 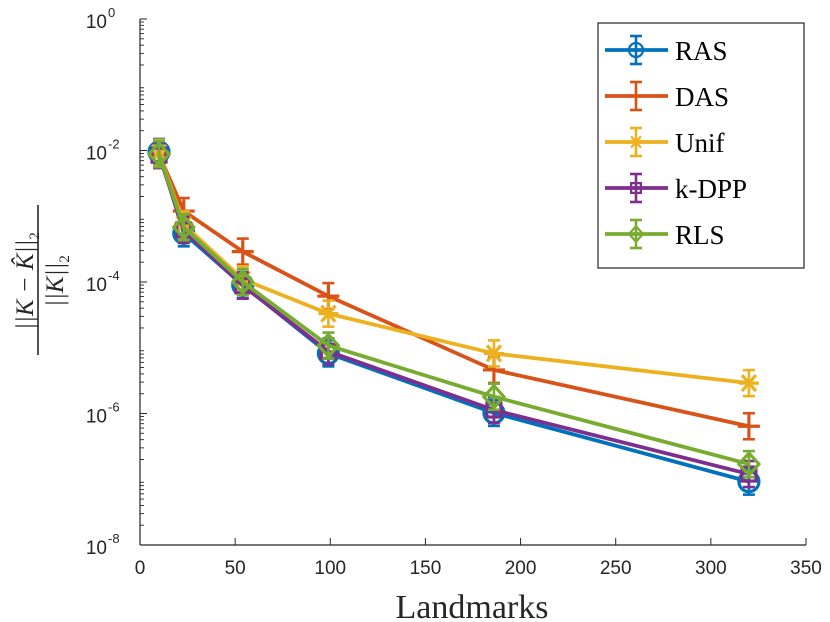 What do you see at coordinates (114, 407) in the screenshot?
I see `y-tick-exponent: -6` at bounding box center [114, 407].